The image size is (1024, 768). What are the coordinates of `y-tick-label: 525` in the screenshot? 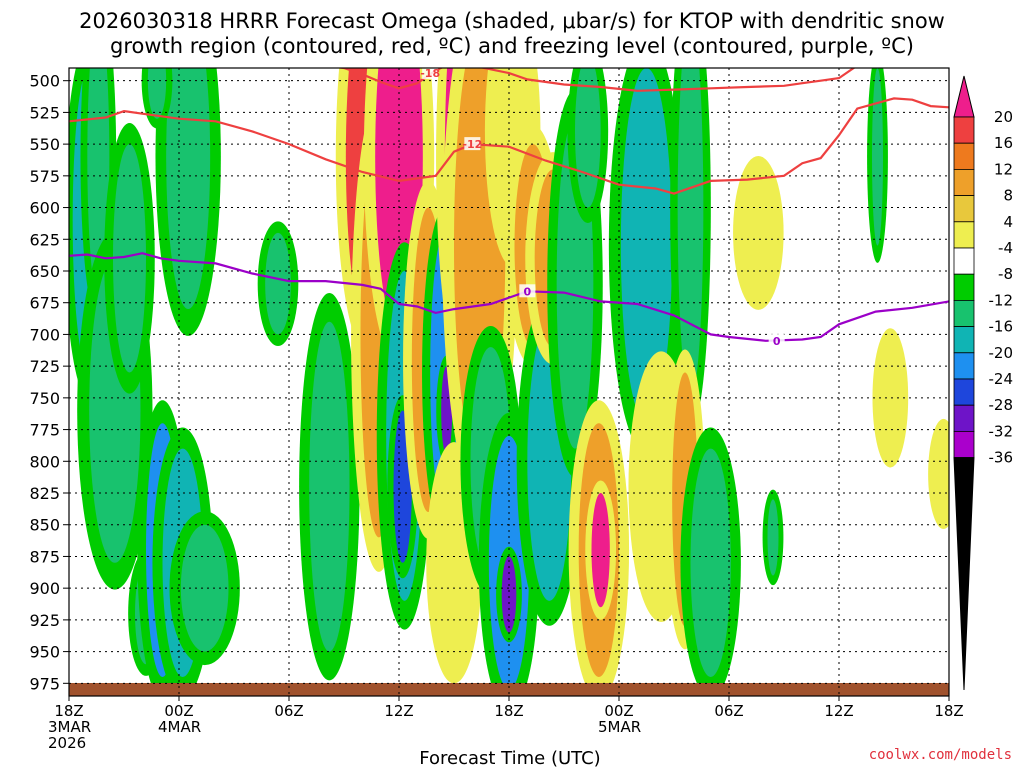 It's located at (44, 112).